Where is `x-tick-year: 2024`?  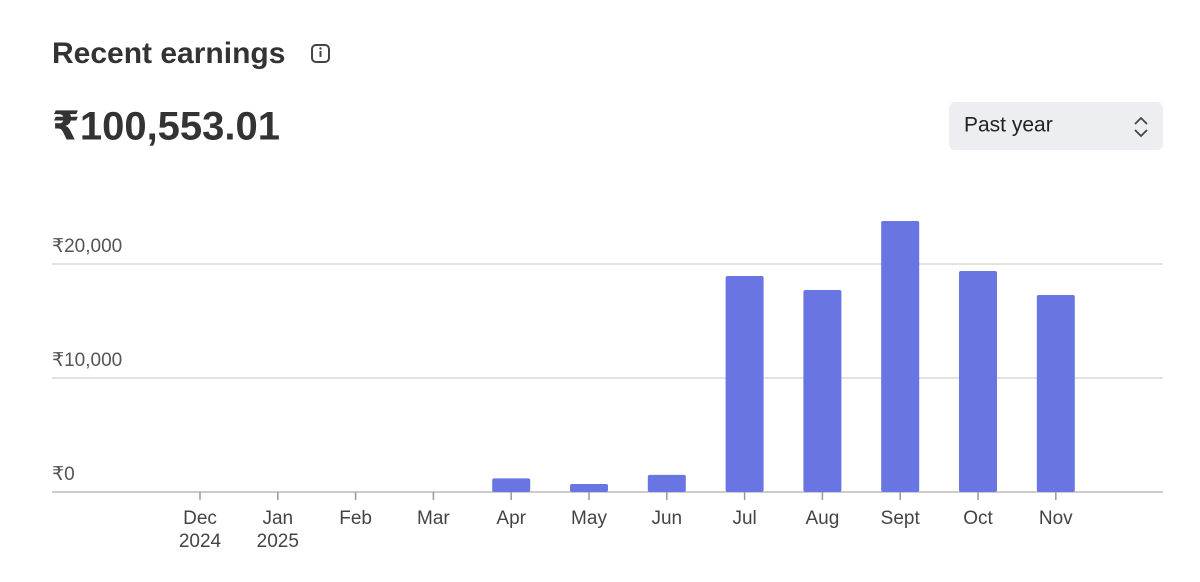 x-tick-year: 2024 is located at coordinates (200, 541).